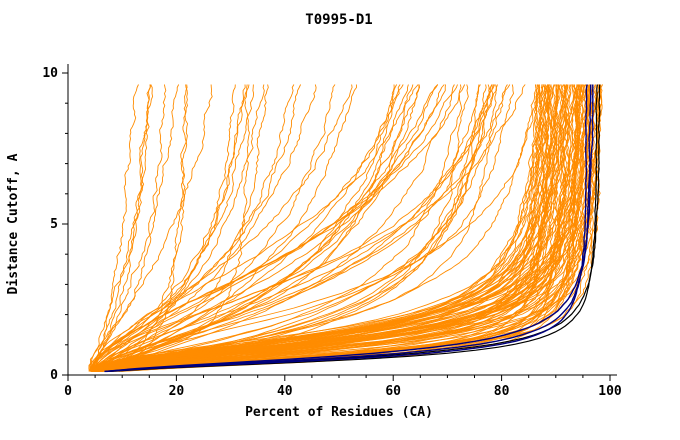 The width and height of the screenshot is (680, 440). I want to click on y-tick-label: 0, so click(54, 375).